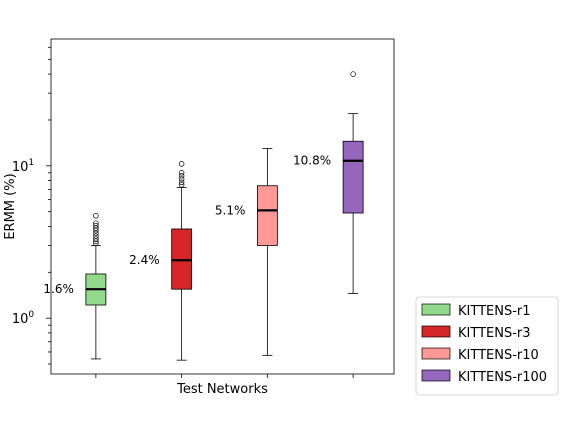 This screenshot has width=565, height=436. Describe the element at coordinates (498, 355) in the screenshot. I see `legend-label: KITTENS-r10` at that location.